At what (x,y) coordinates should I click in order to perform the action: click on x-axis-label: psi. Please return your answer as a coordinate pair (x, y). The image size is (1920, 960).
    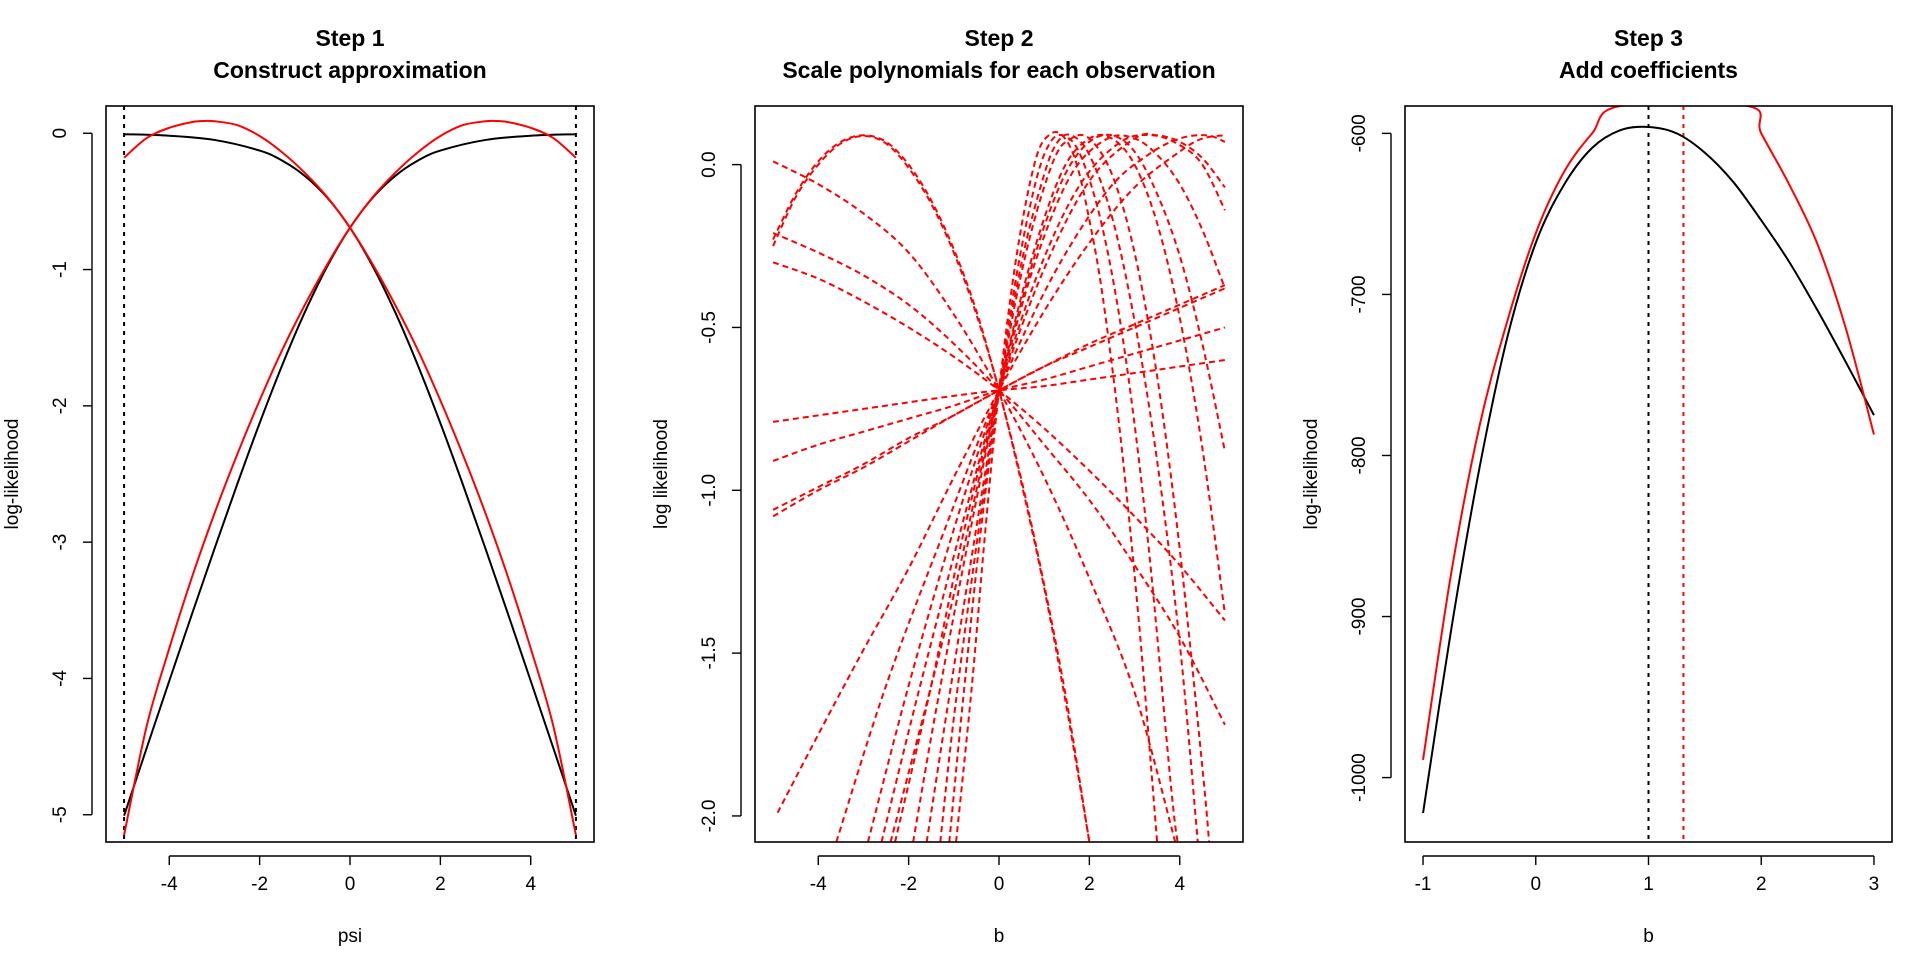
    Looking at the image, I should click on (350, 936).